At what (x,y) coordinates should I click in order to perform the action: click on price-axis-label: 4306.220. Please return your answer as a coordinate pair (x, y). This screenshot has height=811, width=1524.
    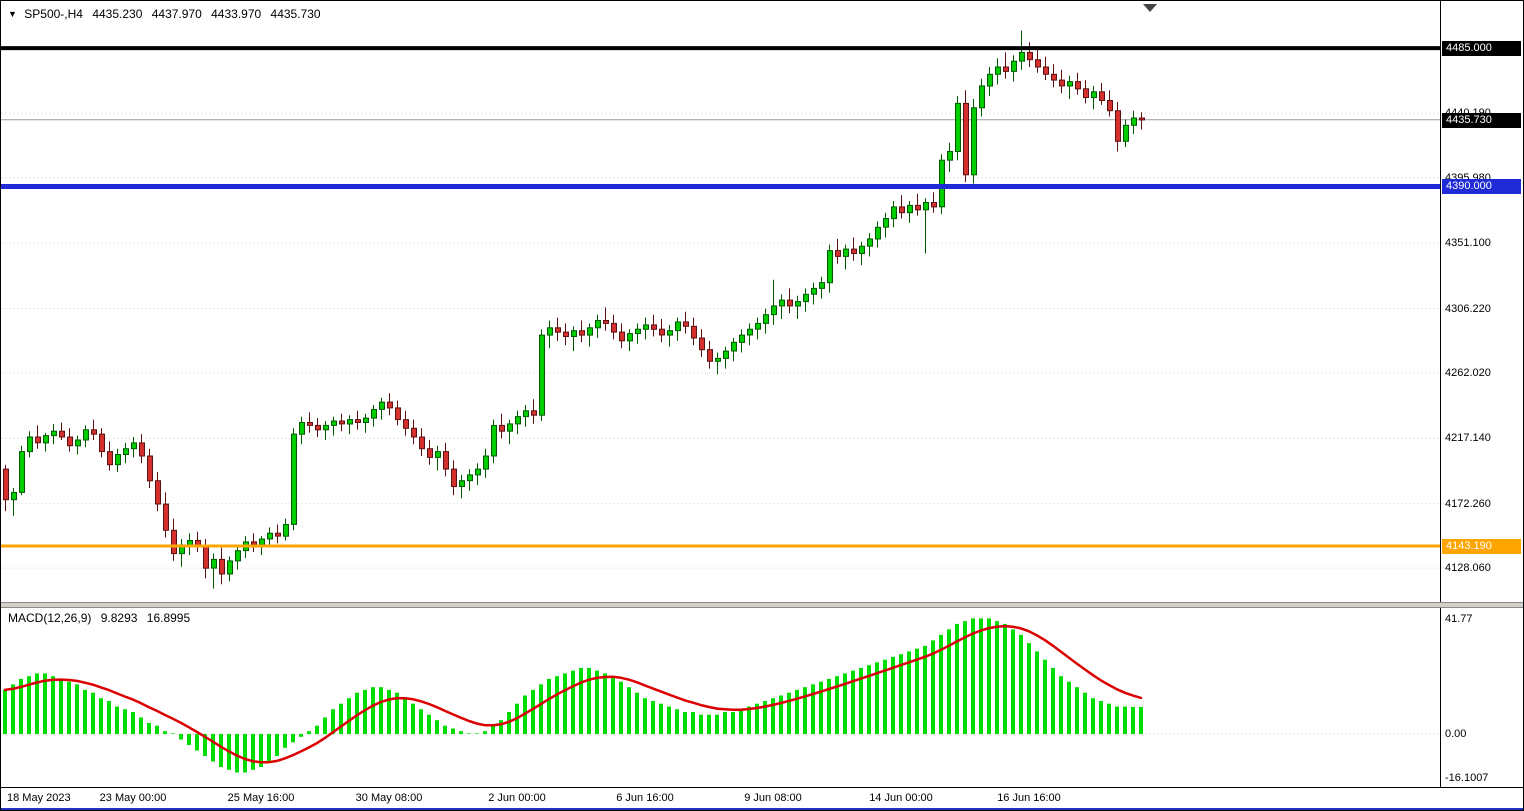
    Looking at the image, I should click on (1468, 309).